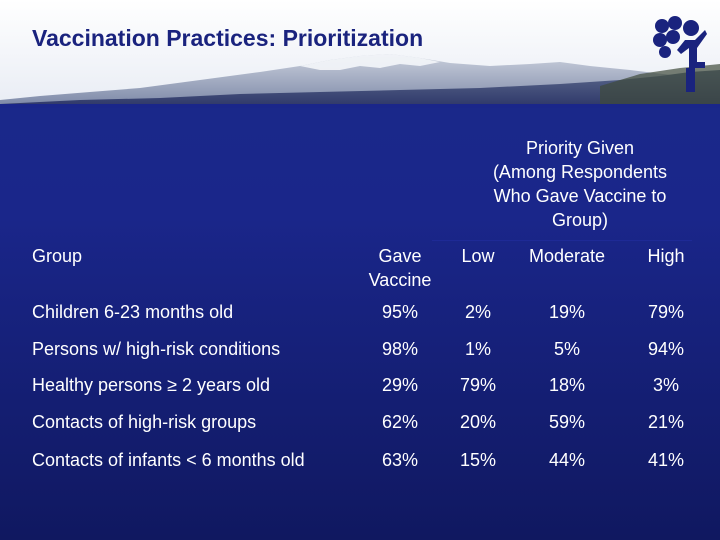  What do you see at coordinates (666, 256) in the screenshot?
I see `column-header-high: High` at bounding box center [666, 256].